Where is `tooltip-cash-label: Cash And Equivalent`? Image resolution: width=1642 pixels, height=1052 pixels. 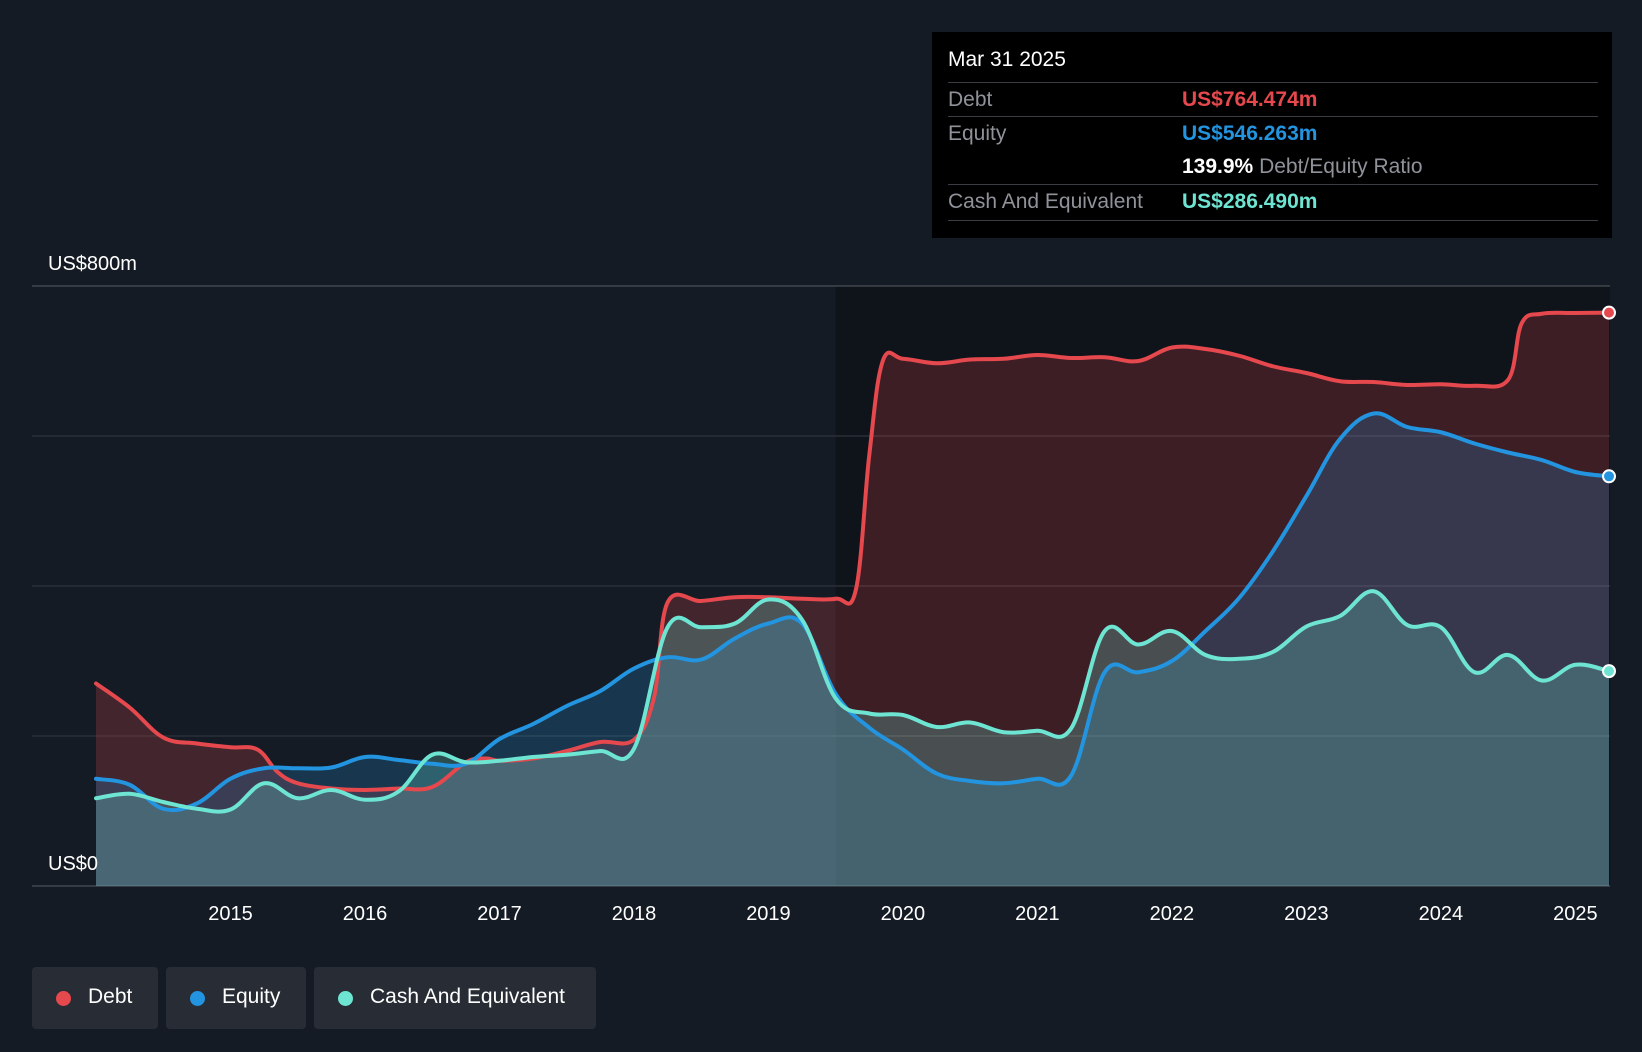 tooltip-cash-label: Cash And Equivalent is located at coordinates (1045, 201).